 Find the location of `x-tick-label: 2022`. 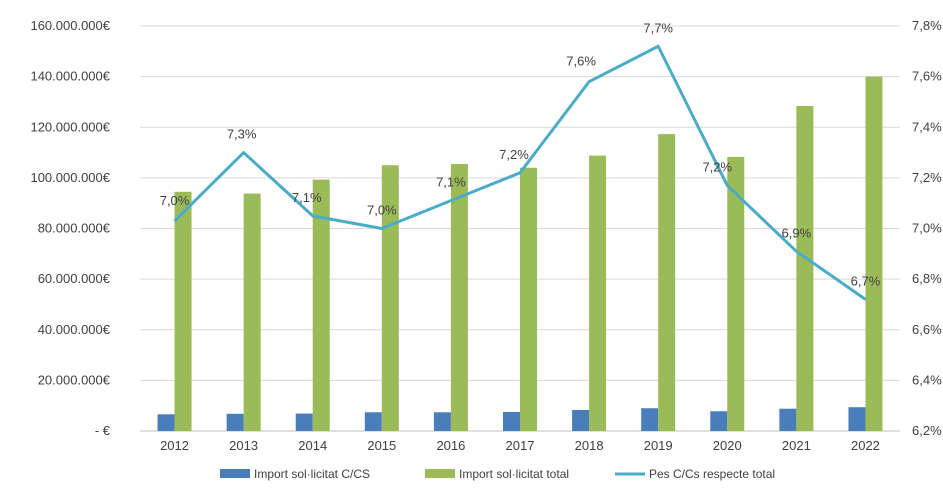

x-tick-label: 2022 is located at coordinates (865, 445).